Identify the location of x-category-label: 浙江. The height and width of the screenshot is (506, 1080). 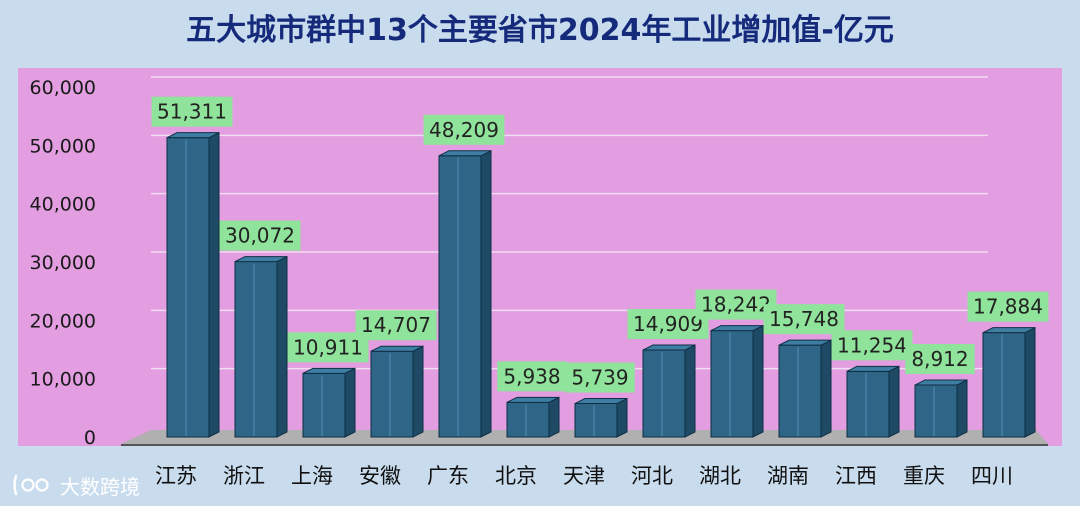
(244, 476).